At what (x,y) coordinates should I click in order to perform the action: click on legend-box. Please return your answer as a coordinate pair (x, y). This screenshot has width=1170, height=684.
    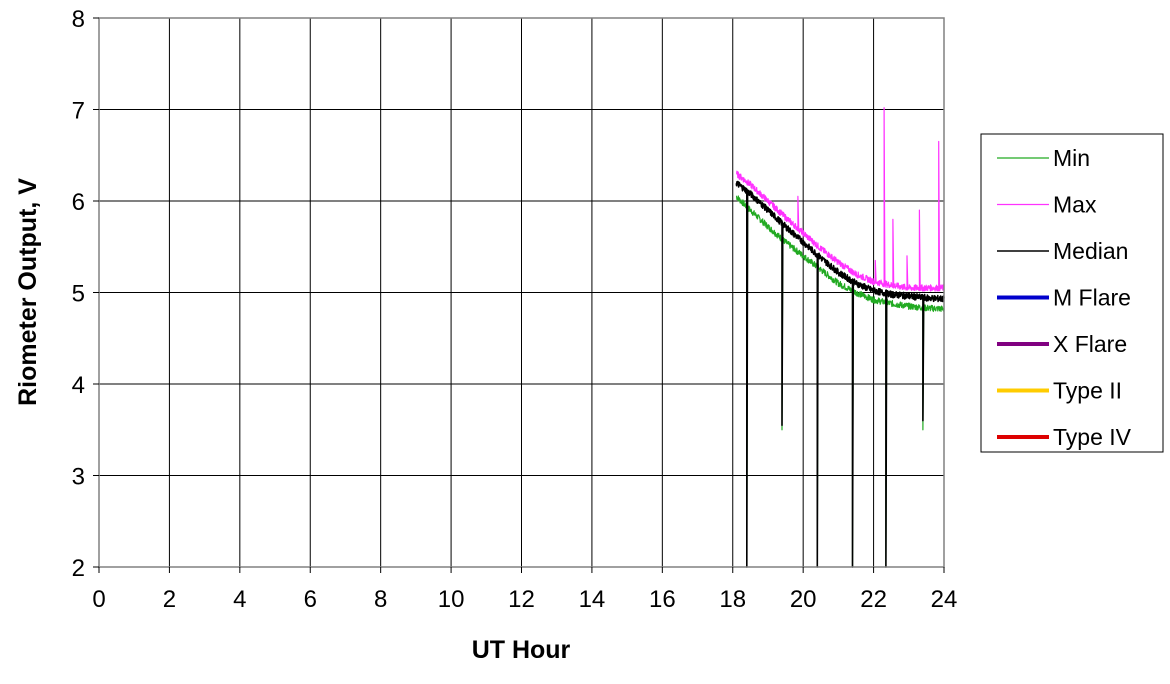
    Looking at the image, I should click on (1072, 293).